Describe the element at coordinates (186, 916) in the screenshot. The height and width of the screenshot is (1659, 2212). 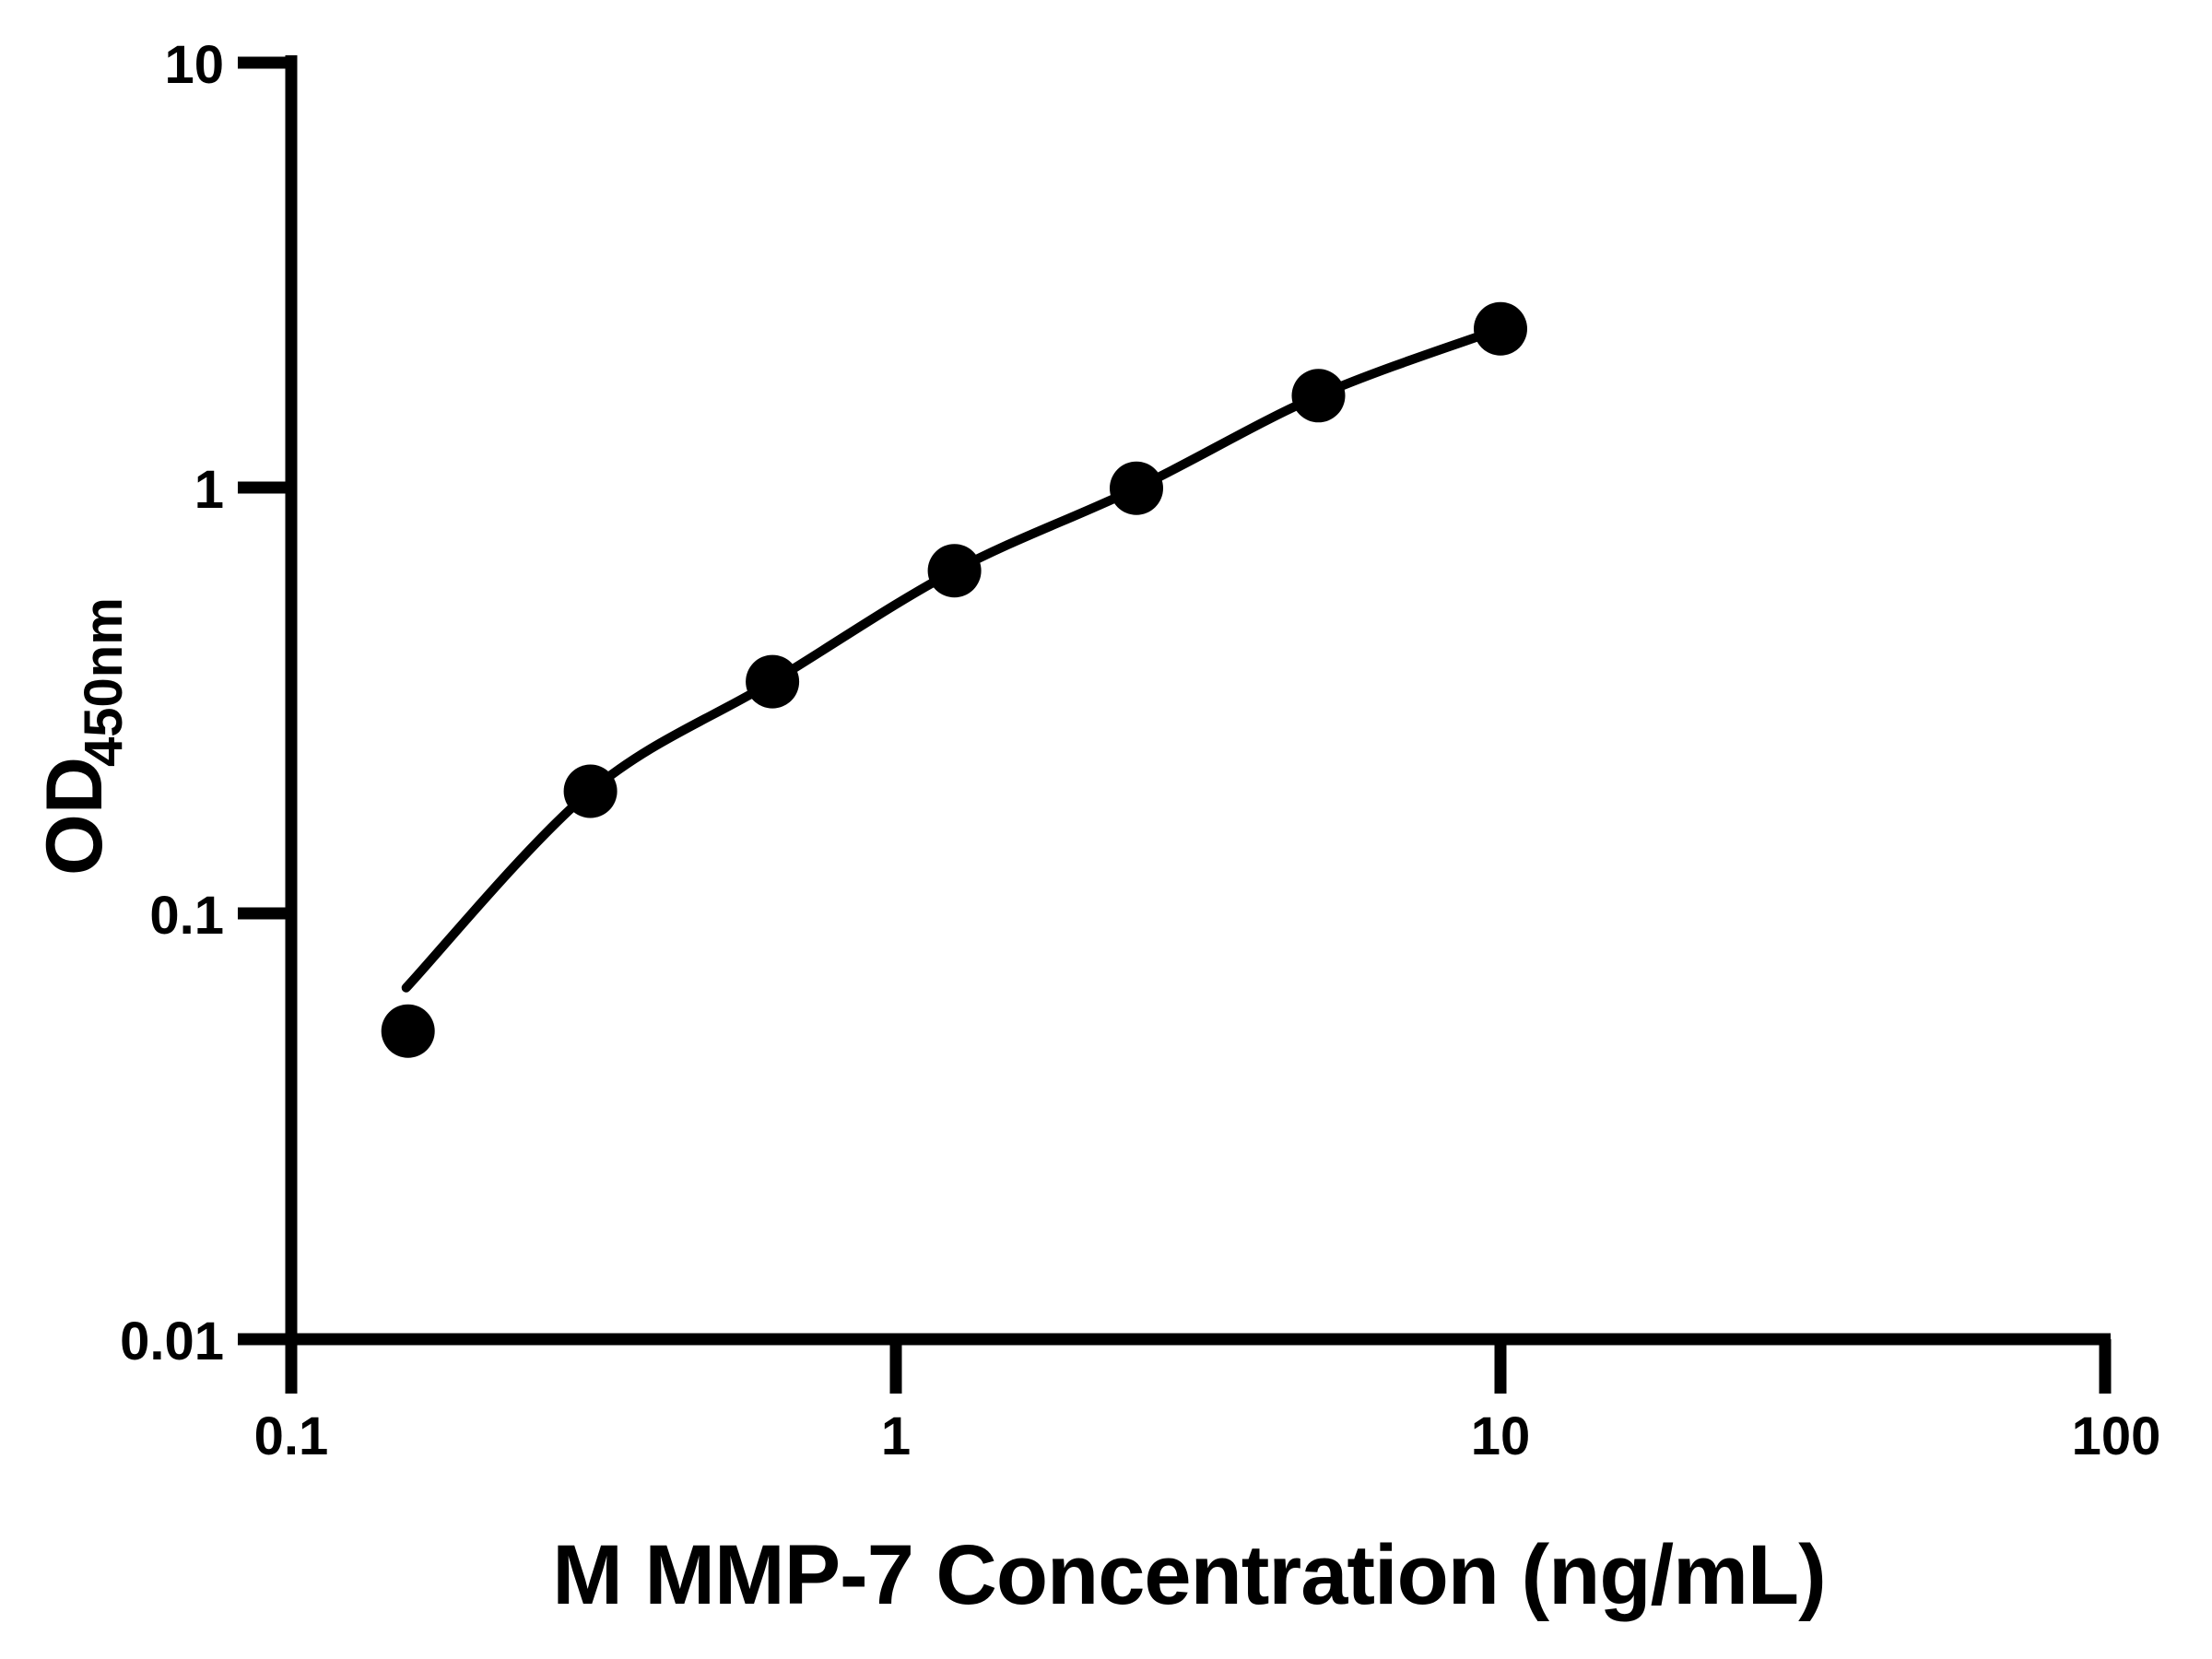
I see `y-tick-label-0.1: 0.1` at that location.